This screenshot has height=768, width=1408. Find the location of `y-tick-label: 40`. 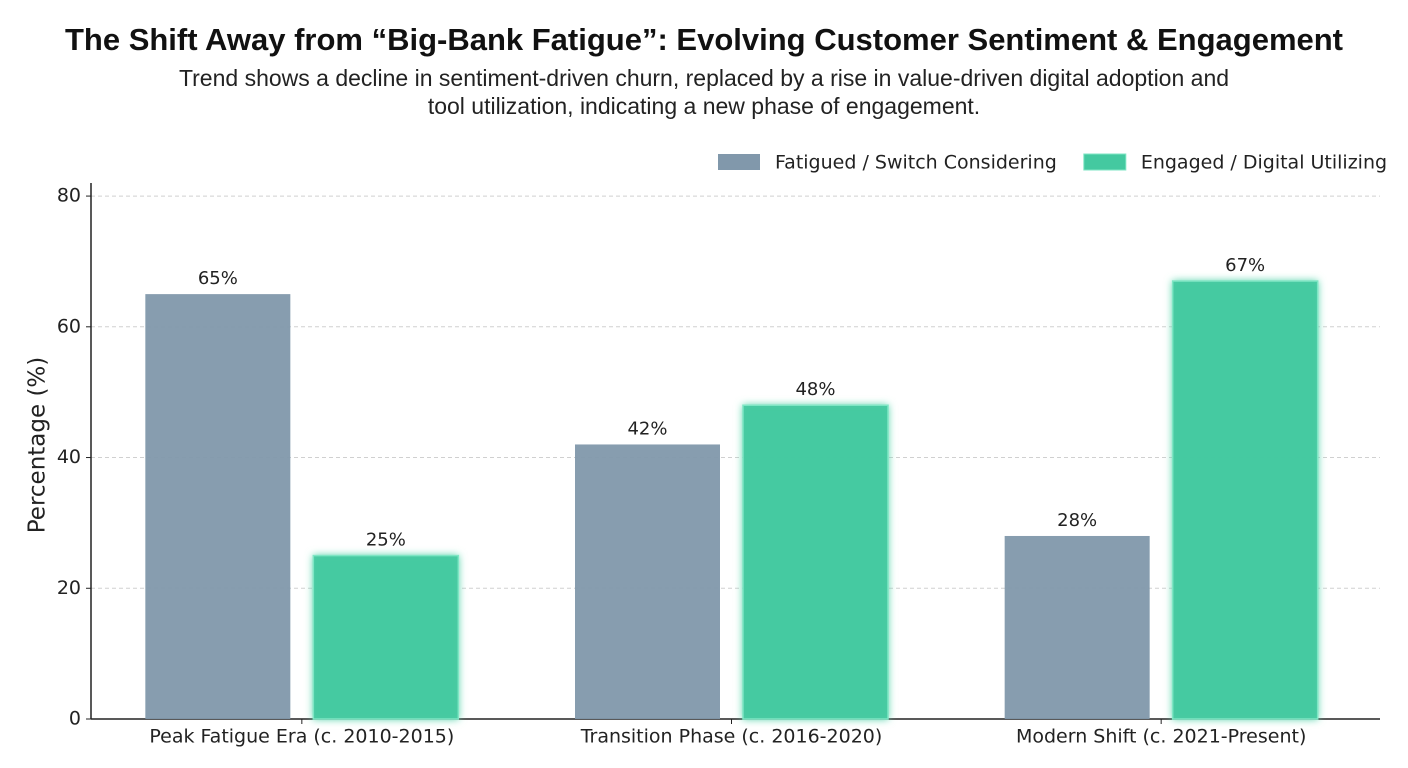

y-tick-label: 40 is located at coordinates (69, 457).